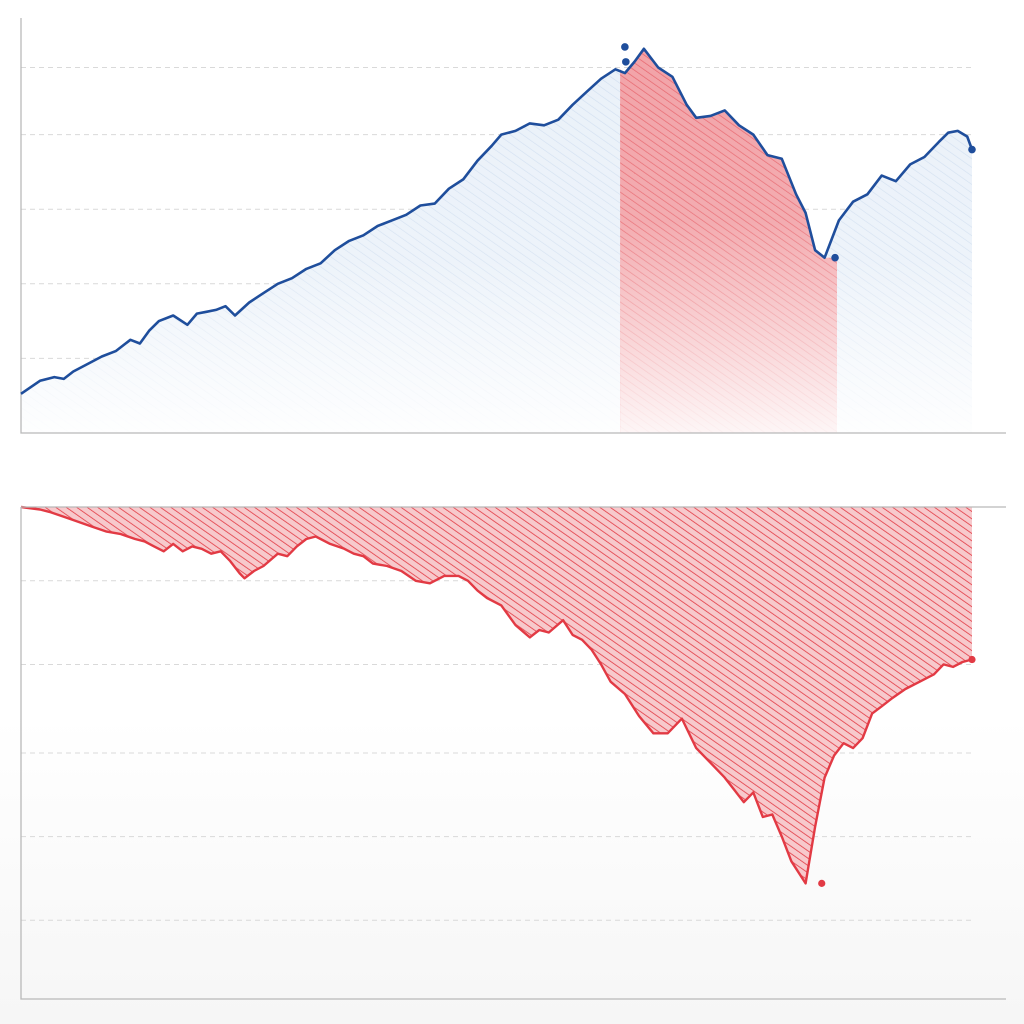  Describe the element at coordinates (897, 771) in the screenshot. I see `drawdown-markers` at that location.